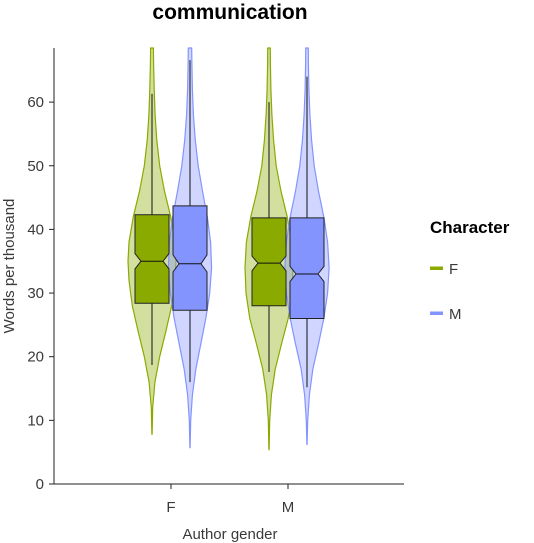 The height and width of the screenshot is (543, 534). Describe the element at coordinates (35, 357) in the screenshot. I see `y-tick-label: 20` at that location.